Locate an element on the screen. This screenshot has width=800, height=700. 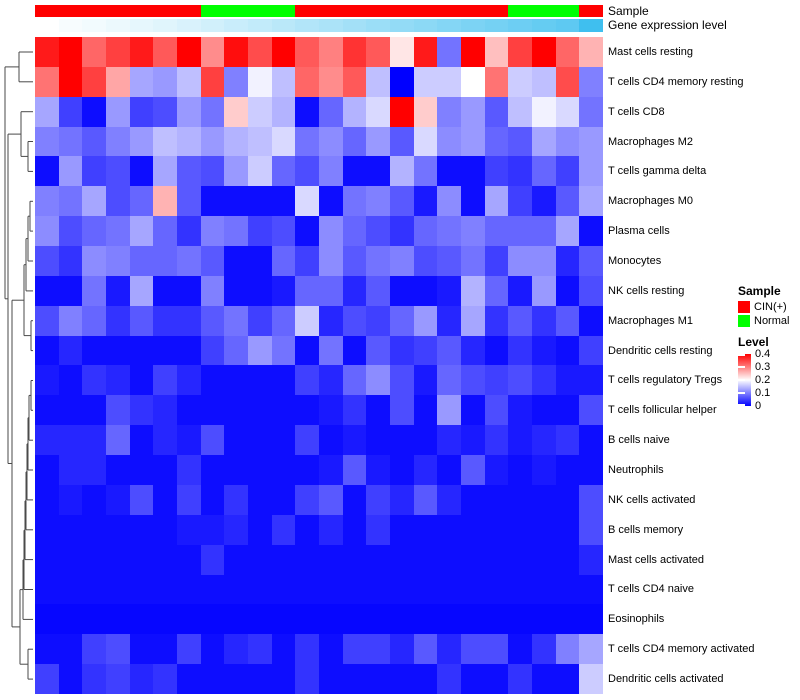
gene-expression-annotation-bar is located at coordinates (319, 25).